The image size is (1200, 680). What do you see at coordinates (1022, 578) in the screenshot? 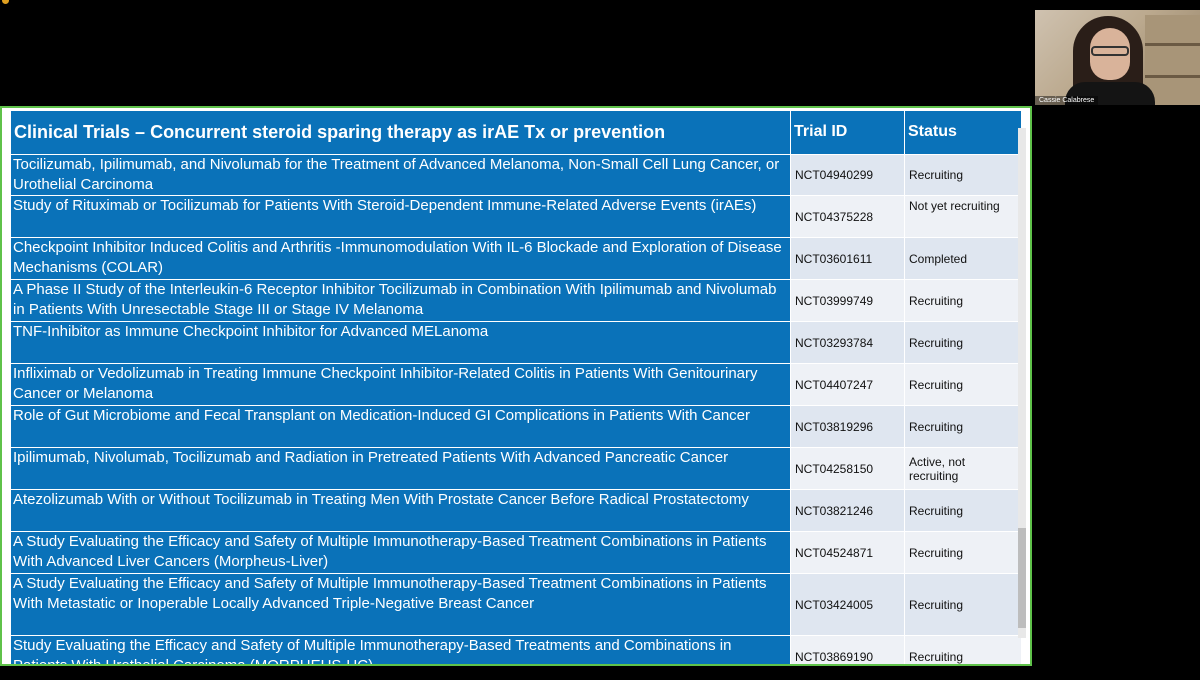
I see `scrollbar-thumb` at bounding box center [1022, 578].